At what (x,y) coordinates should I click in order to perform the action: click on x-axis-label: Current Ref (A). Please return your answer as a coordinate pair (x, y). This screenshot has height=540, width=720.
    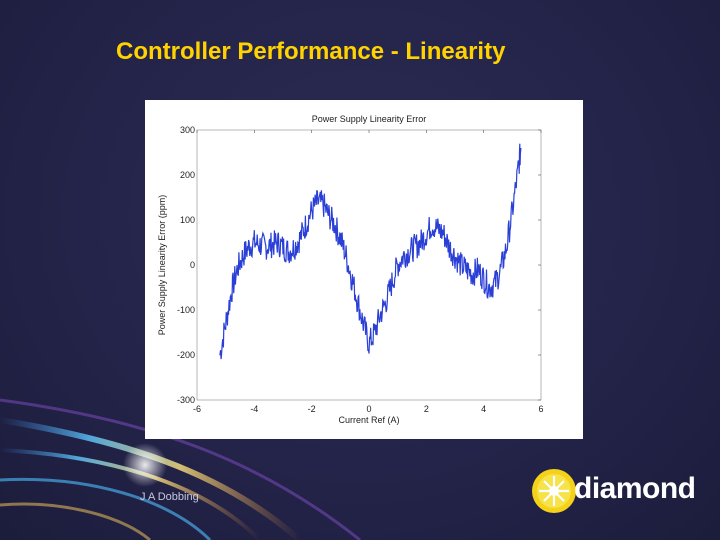
    Looking at the image, I should click on (368, 420).